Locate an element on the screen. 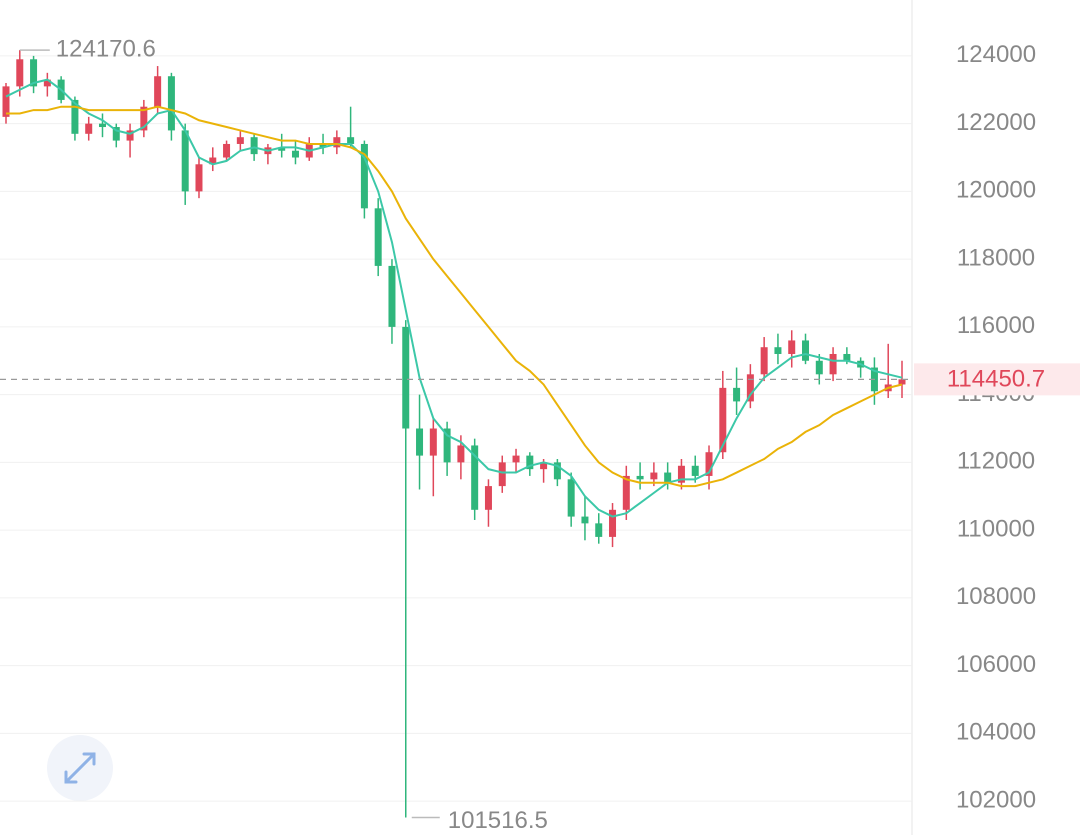 The image size is (1080, 835). current-price-box is located at coordinates (997, 379).